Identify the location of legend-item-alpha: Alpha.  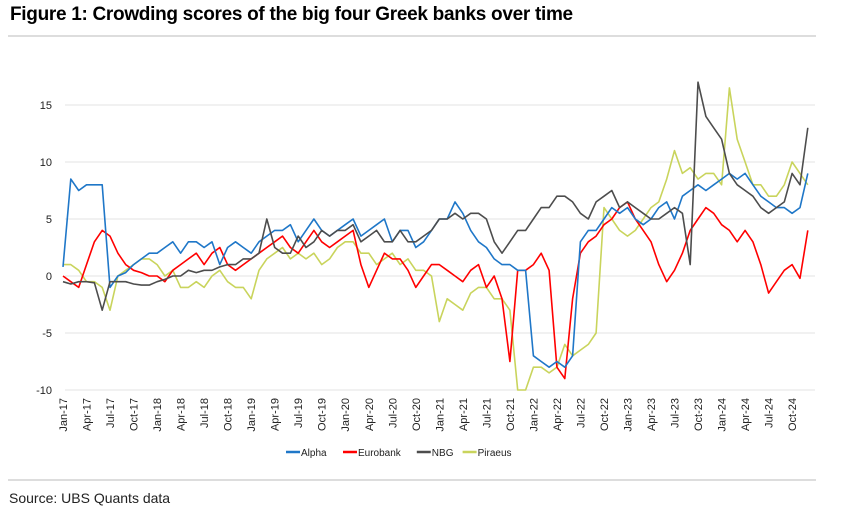
(306, 453).